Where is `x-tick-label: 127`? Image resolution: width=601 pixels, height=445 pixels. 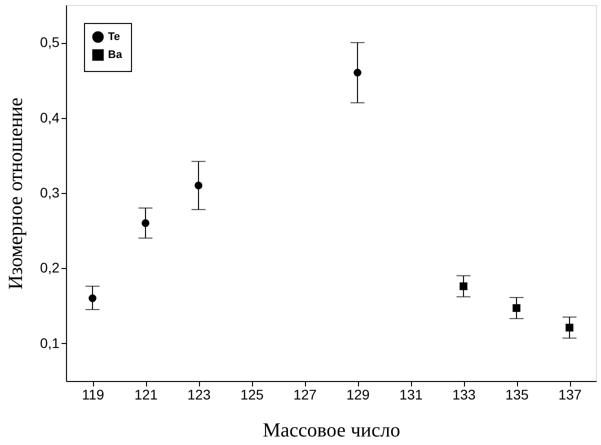
x-tick-label: 127 is located at coordinates (305, 394).